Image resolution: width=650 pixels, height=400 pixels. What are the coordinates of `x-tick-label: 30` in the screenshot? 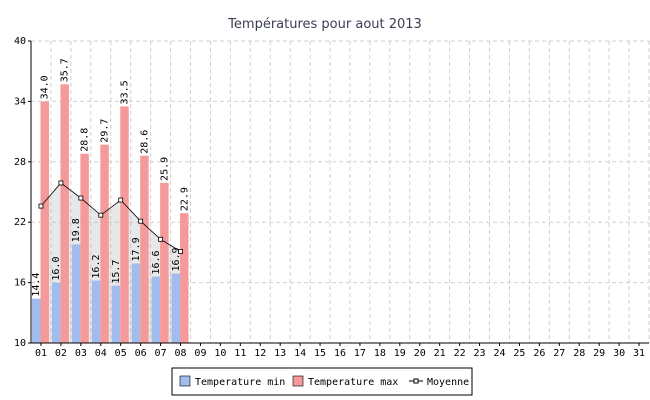 It's located at (619, 353).